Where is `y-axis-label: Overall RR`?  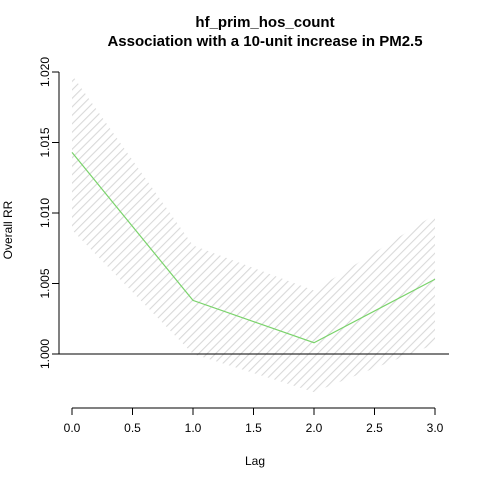 y-axis-label: Overall RR is located at coordinates (8, 229).